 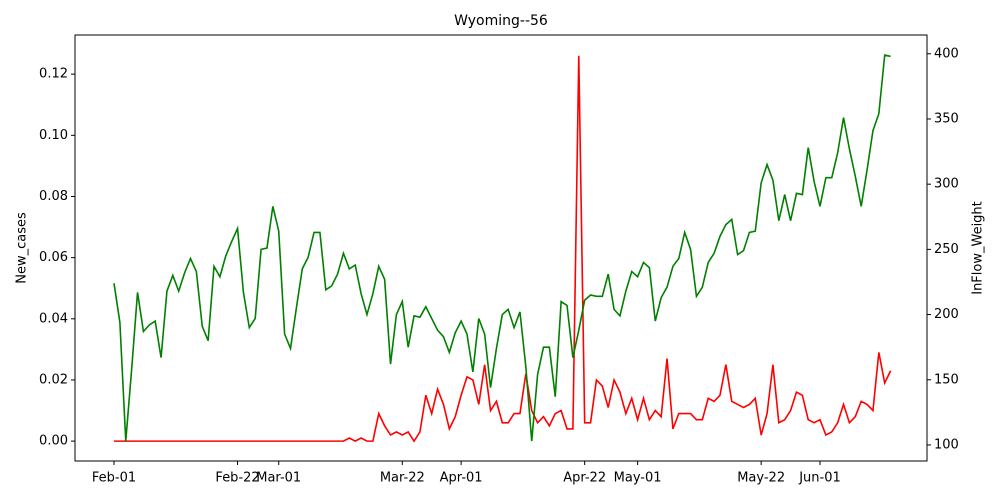 I want to click on y-tick-label: 0.12, so click(x=53, y=74).